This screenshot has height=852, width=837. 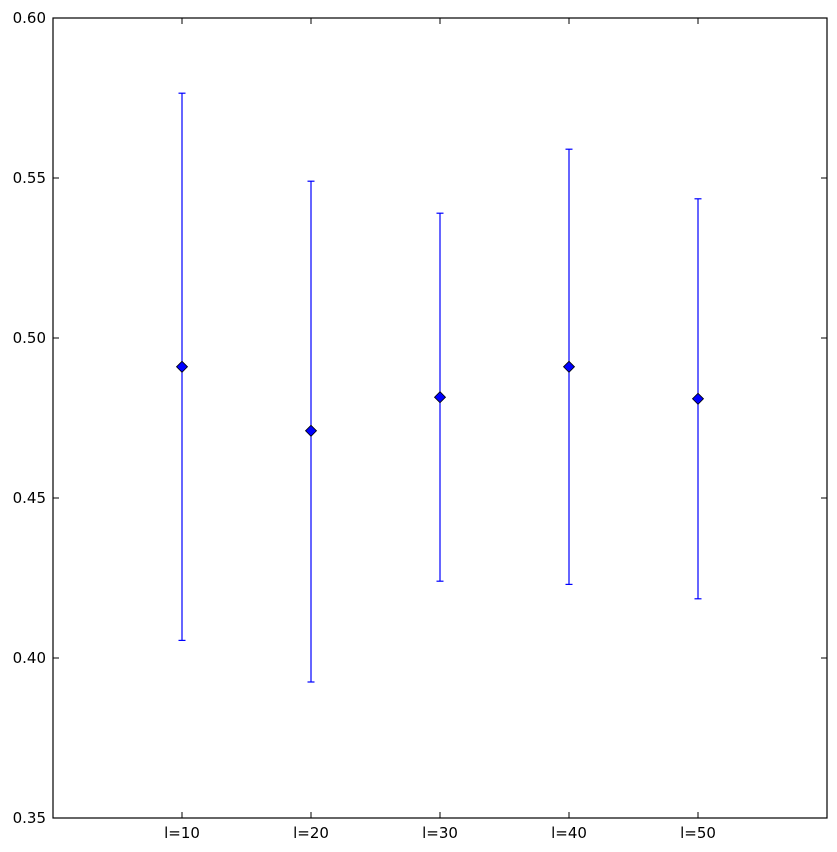 What do you see at coordinates (311, 833) in the screenshot?
I see `x-tick-label: l=20` at bounding box center [311, 833].